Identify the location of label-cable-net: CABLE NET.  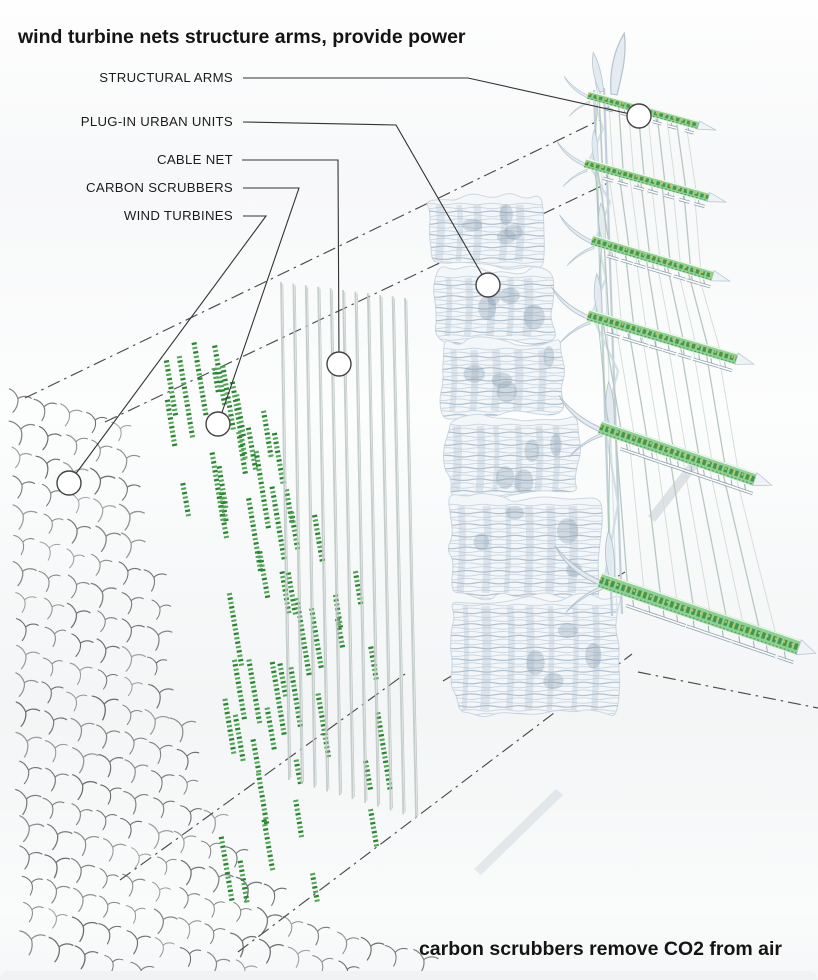
(195, 159).